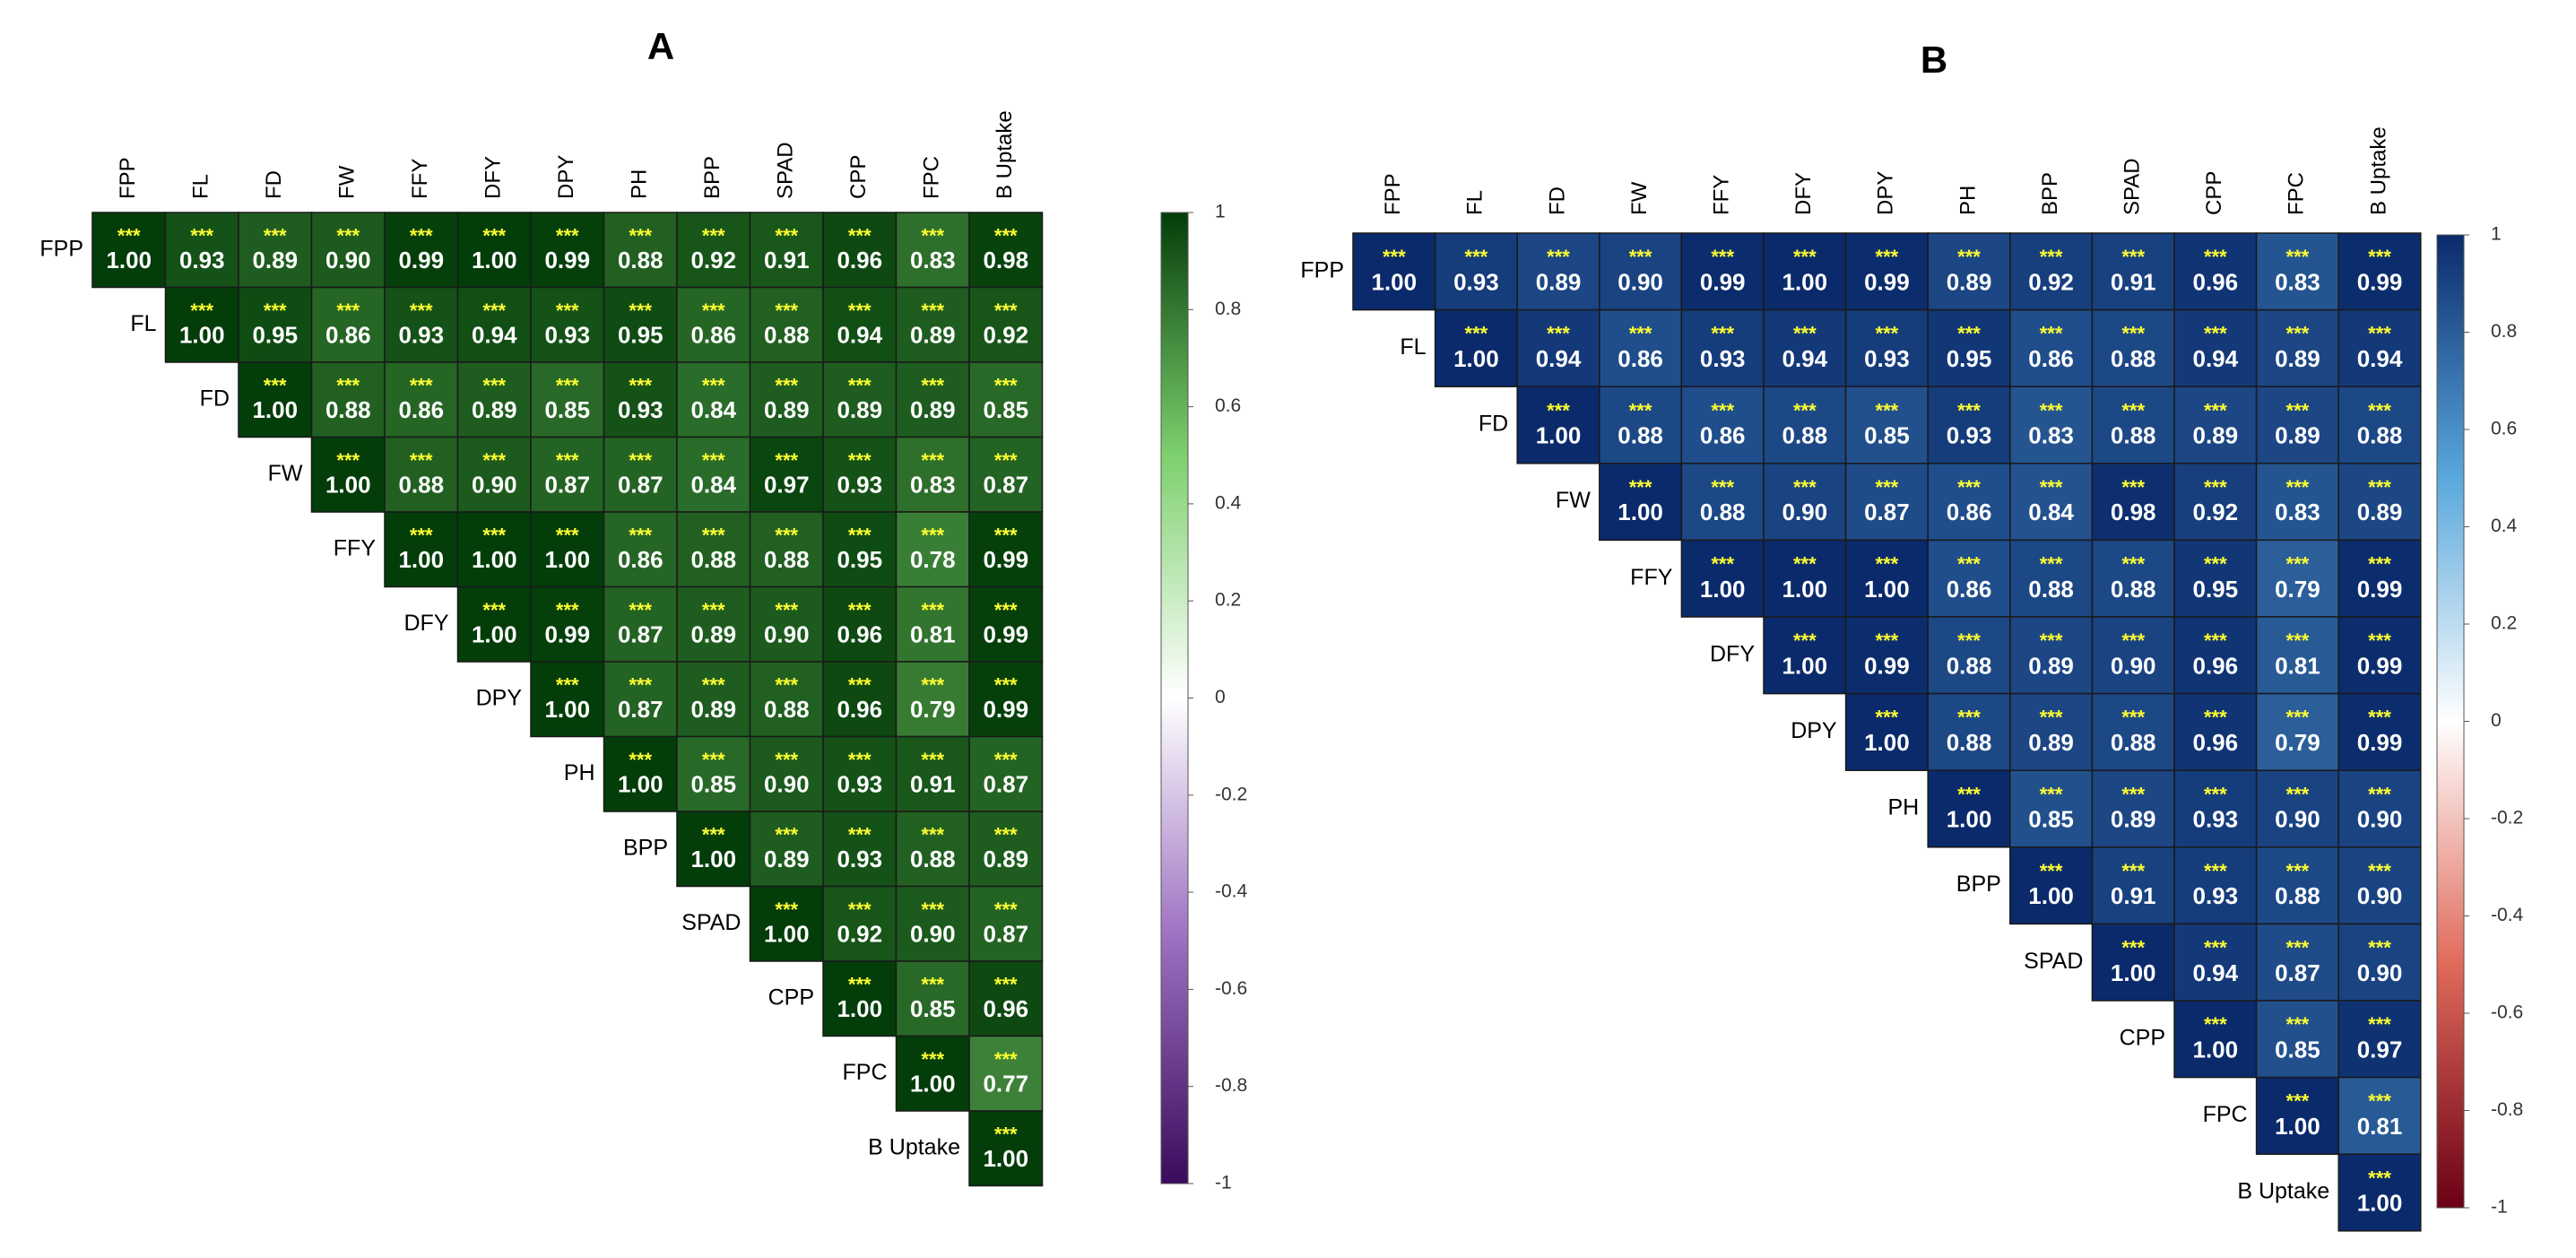 This screenshot has height=1258, width=2576. Describe the element at coordinates (1220, 212) in the screenshot. I see `colorbar-tick-label: 1` at that location.